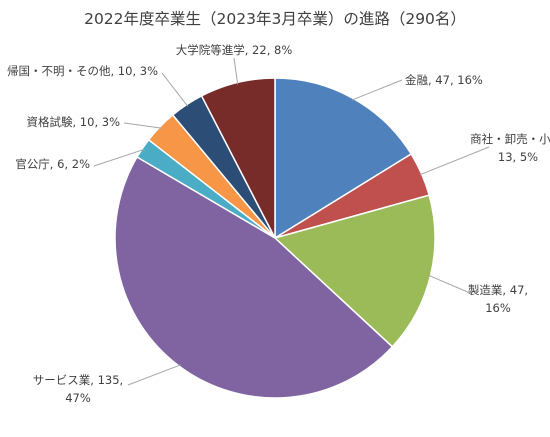  Describe the element at coordinates (52, 164) in the screenshot. I see `data-label: 官公庁, 6, 2%` at that location.